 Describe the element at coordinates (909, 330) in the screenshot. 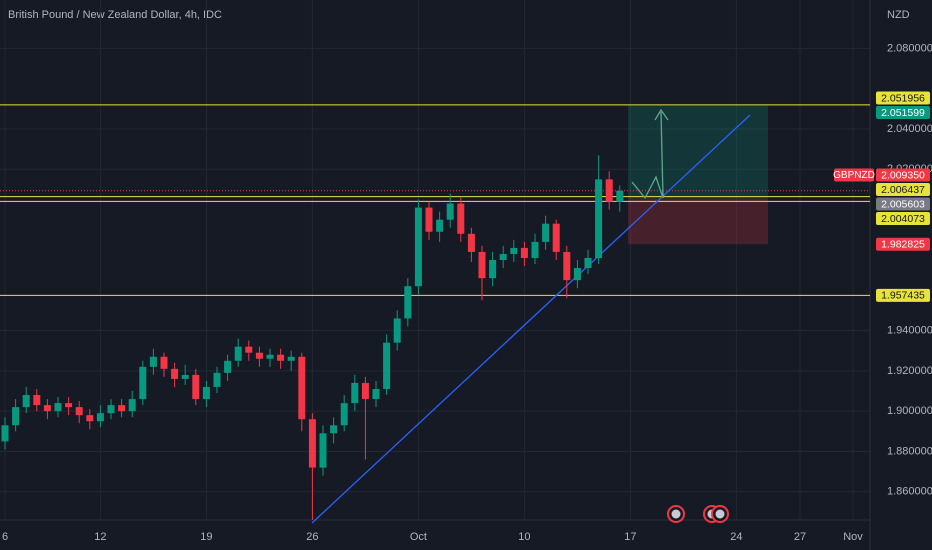

I see `y-tick-label: 1.940000` at that location.